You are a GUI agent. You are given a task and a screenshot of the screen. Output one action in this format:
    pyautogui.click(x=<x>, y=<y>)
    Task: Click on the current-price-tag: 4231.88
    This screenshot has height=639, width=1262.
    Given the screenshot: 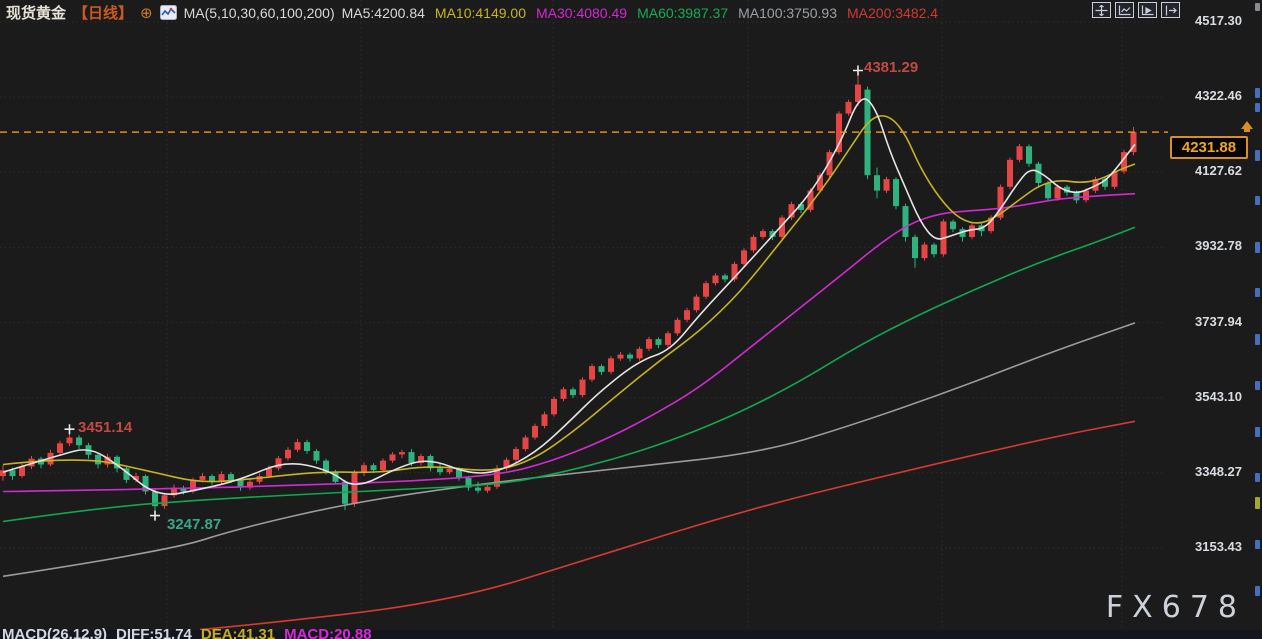 What is the action you would take?
    pyautogui.click(x=1209, y=147)
    